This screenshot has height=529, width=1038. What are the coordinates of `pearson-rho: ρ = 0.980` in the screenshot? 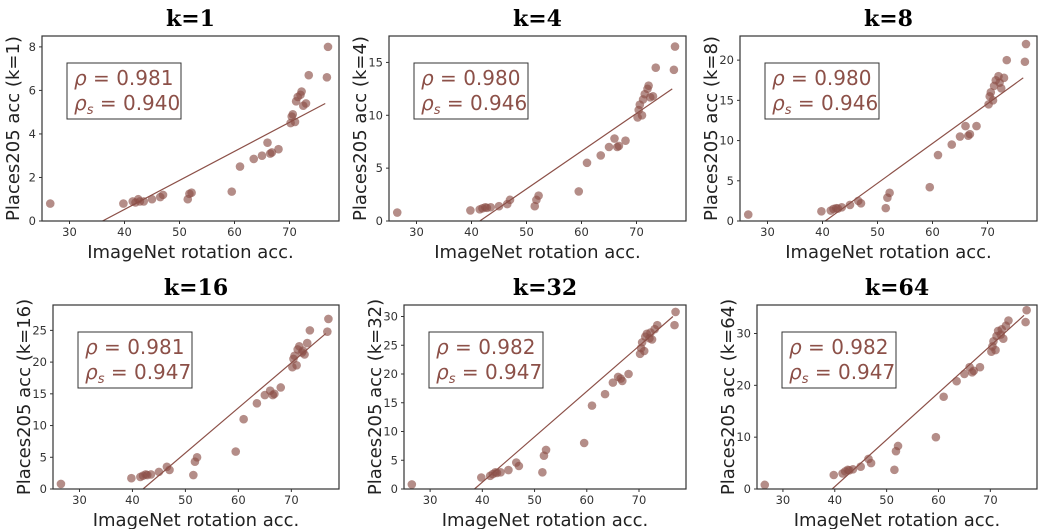 It's located at (470, 78).